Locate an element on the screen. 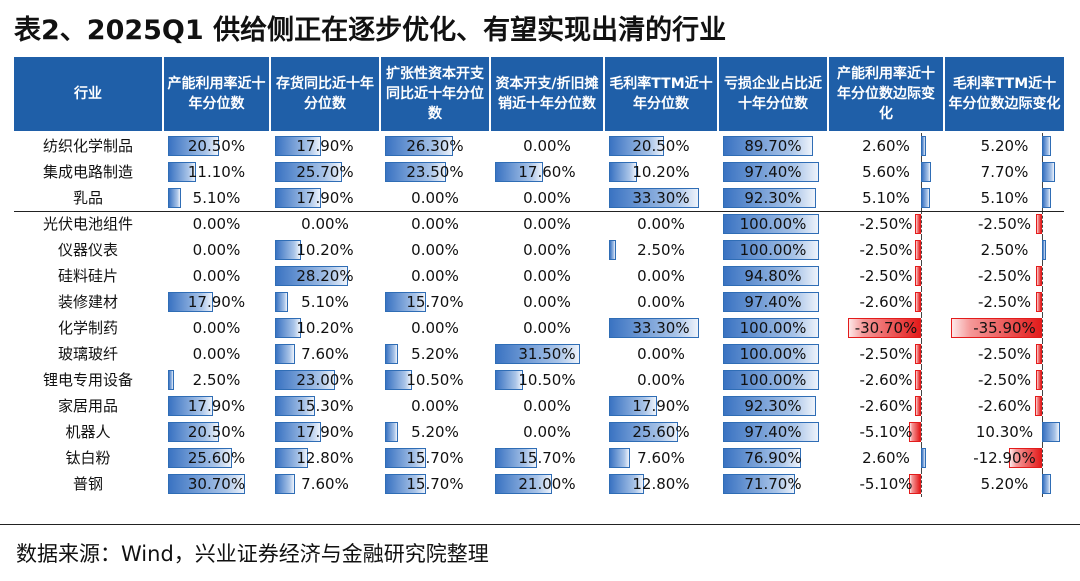  cell-value: 7.60% is located at coordinates (325, 484).